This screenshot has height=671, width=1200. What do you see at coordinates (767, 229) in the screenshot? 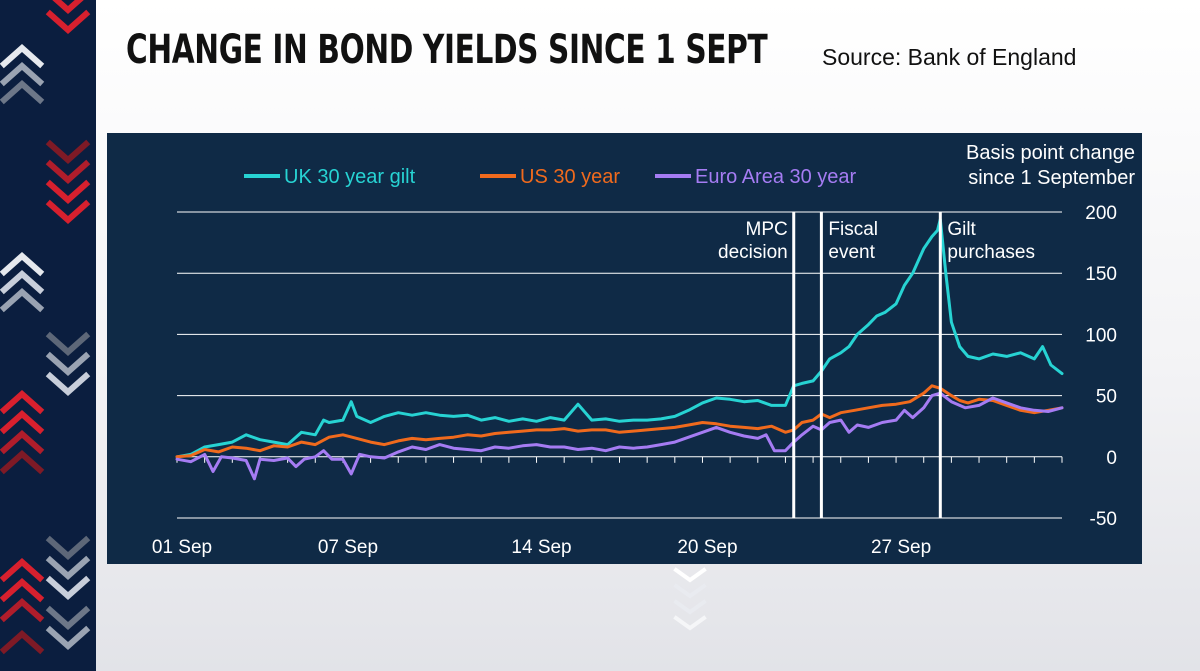
I see `event-label: MPC` at bounding box center [767, 229].